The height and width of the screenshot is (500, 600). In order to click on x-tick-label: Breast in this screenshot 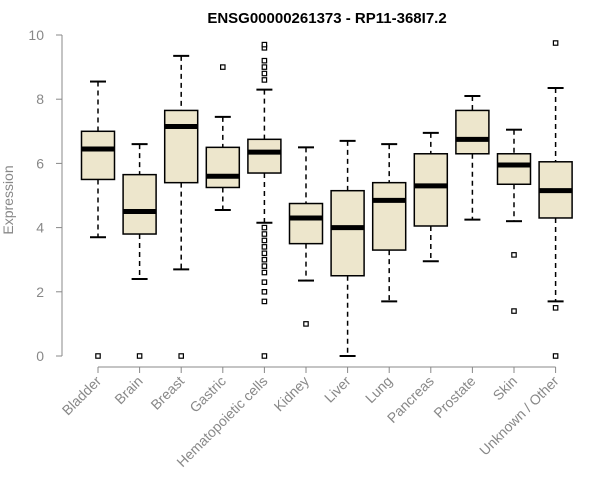, I will do `click(167, 393)`.